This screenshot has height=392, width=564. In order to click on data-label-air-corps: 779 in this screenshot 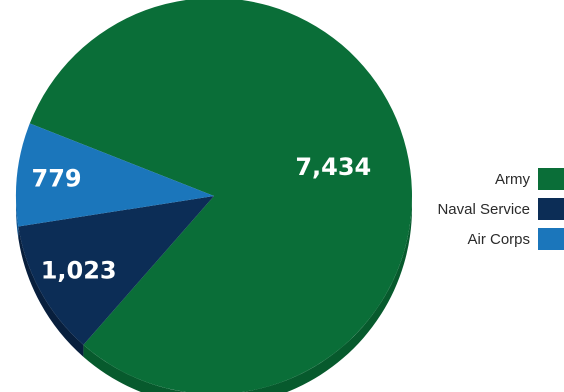, I will do `click(57, 179)`.